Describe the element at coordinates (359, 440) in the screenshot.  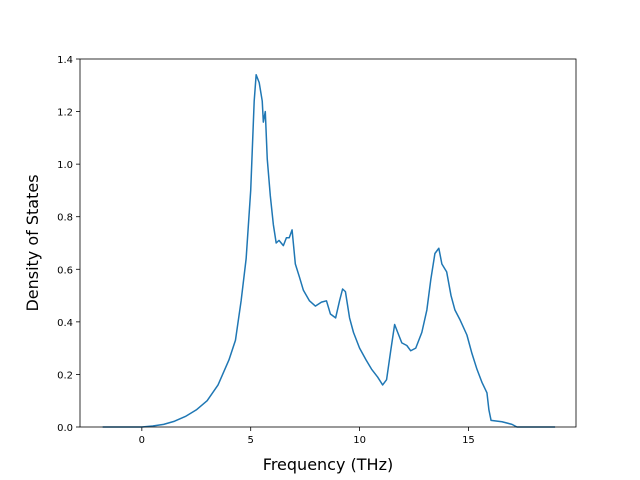
I see `x-tick-label: 10` at that location.